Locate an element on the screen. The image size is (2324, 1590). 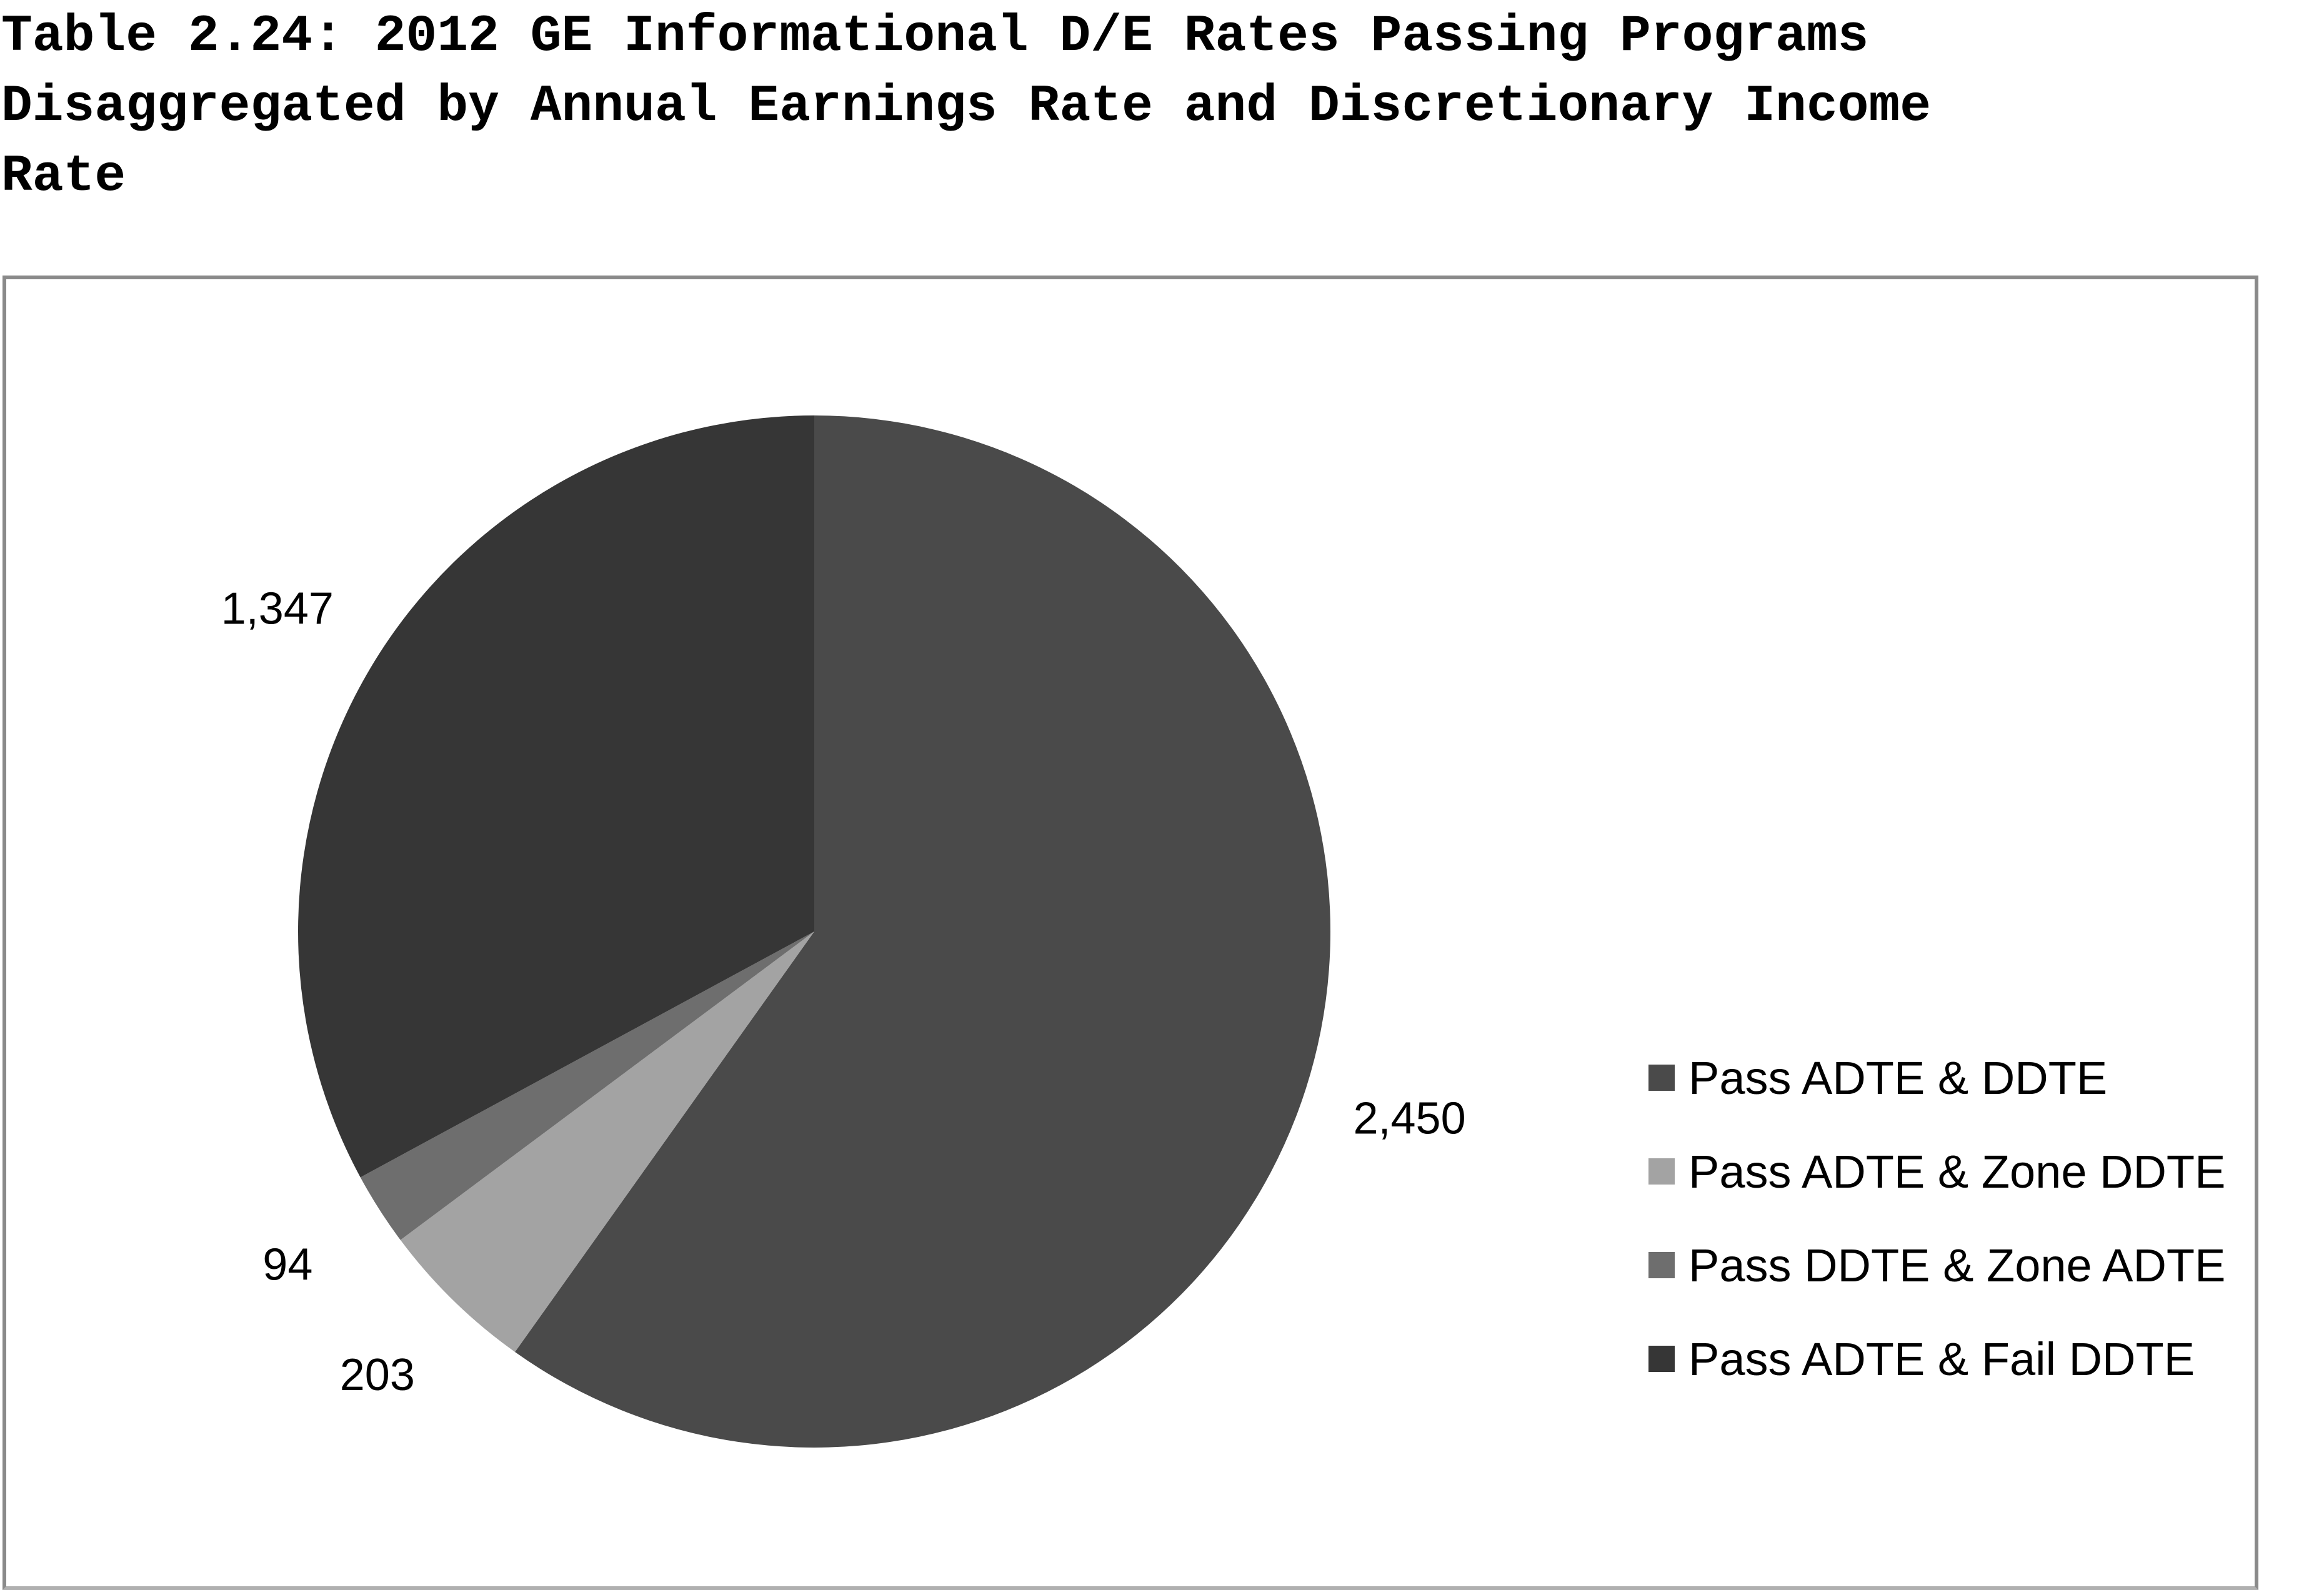
data-label-pass-adte-fail-ddte: 1,347 is located at coordinates (277, 609).